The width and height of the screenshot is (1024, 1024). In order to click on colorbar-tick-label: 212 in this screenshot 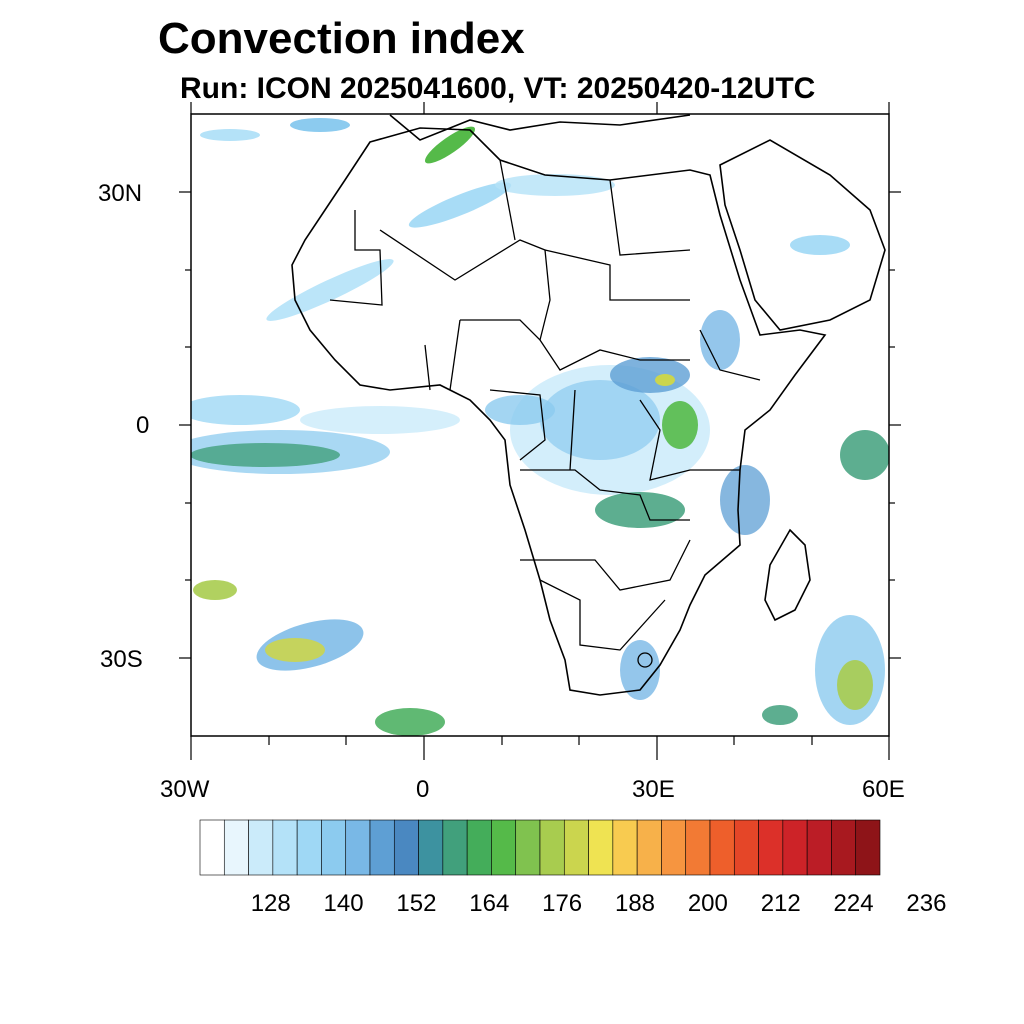, I will do `click(781, 903)`.